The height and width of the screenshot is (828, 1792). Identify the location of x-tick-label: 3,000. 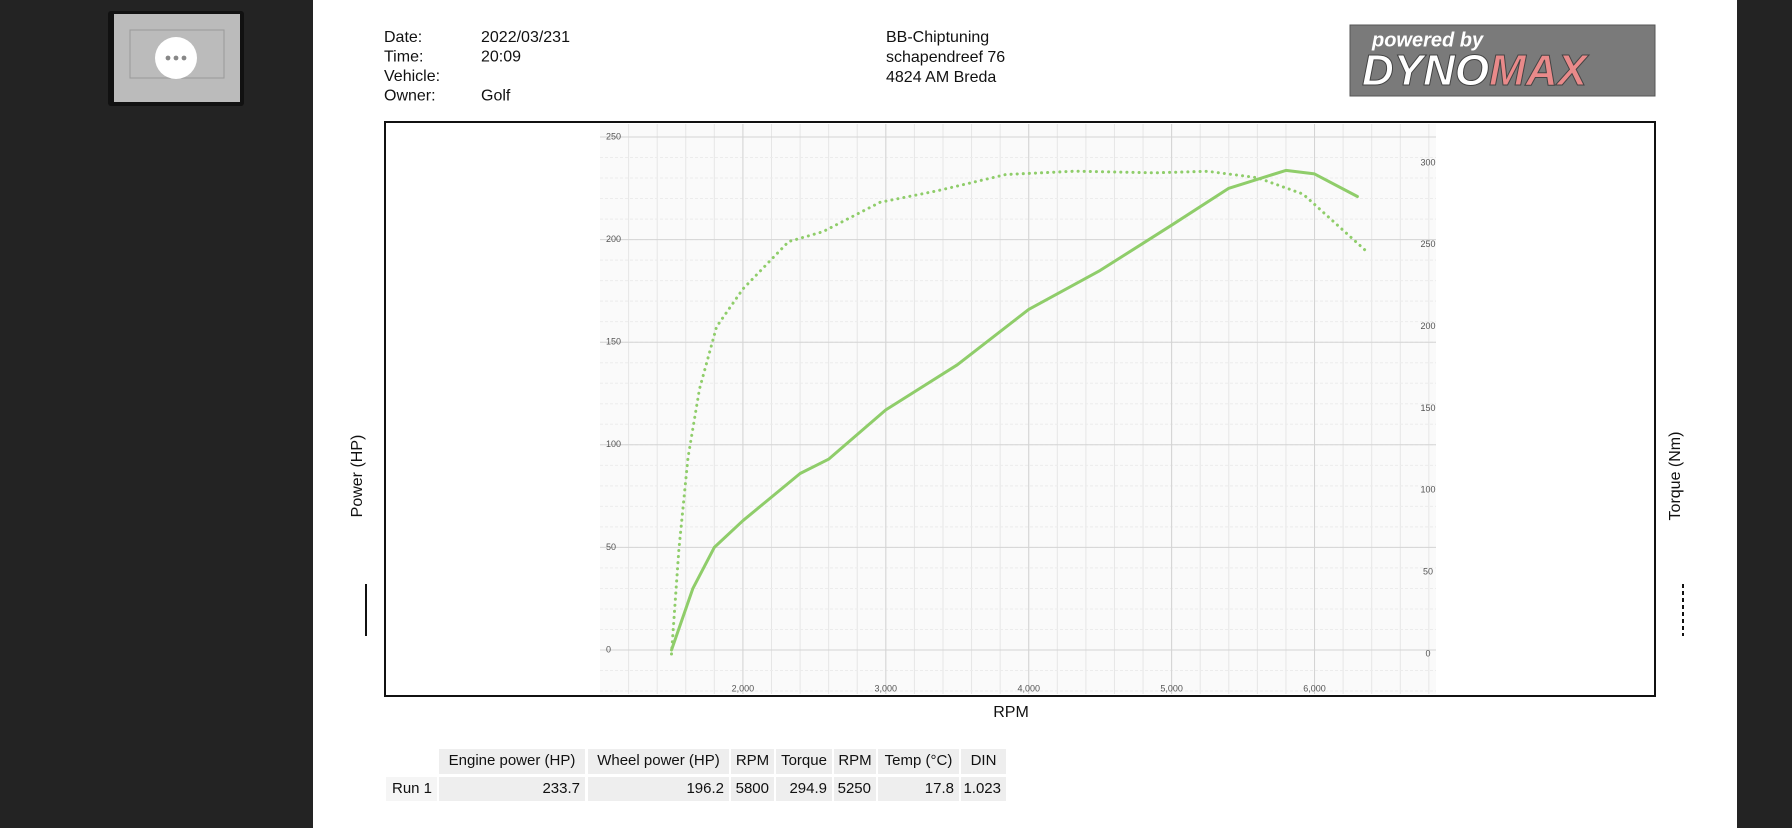
(886, 688).